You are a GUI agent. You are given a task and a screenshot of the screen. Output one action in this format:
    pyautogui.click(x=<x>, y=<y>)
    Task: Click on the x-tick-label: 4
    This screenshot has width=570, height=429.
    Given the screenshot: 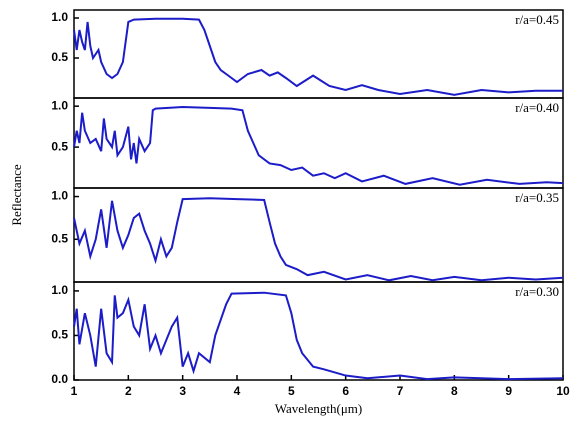 What is the action you would take?
    pyautogui.click(x=237, y=391)
    